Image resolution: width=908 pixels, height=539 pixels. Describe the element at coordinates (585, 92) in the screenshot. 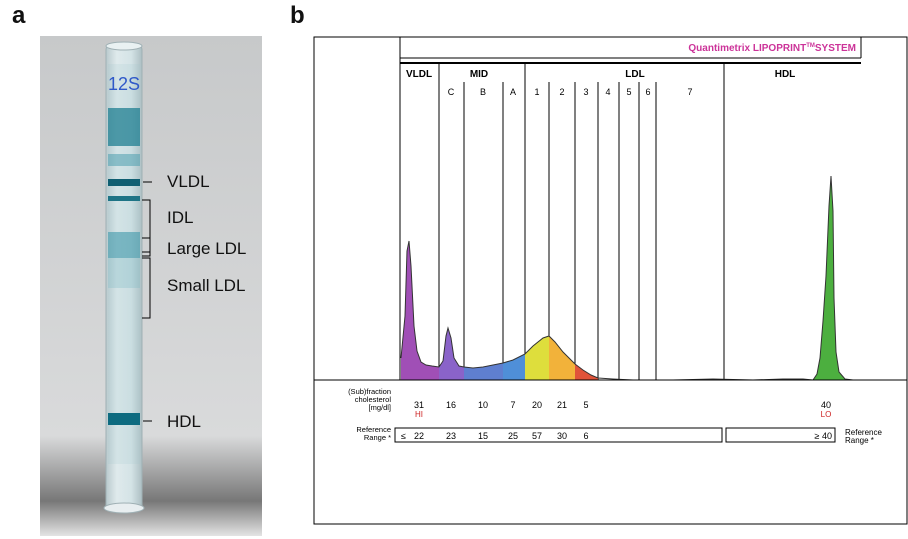

I see `subfraction-label-3: 3` at that location.